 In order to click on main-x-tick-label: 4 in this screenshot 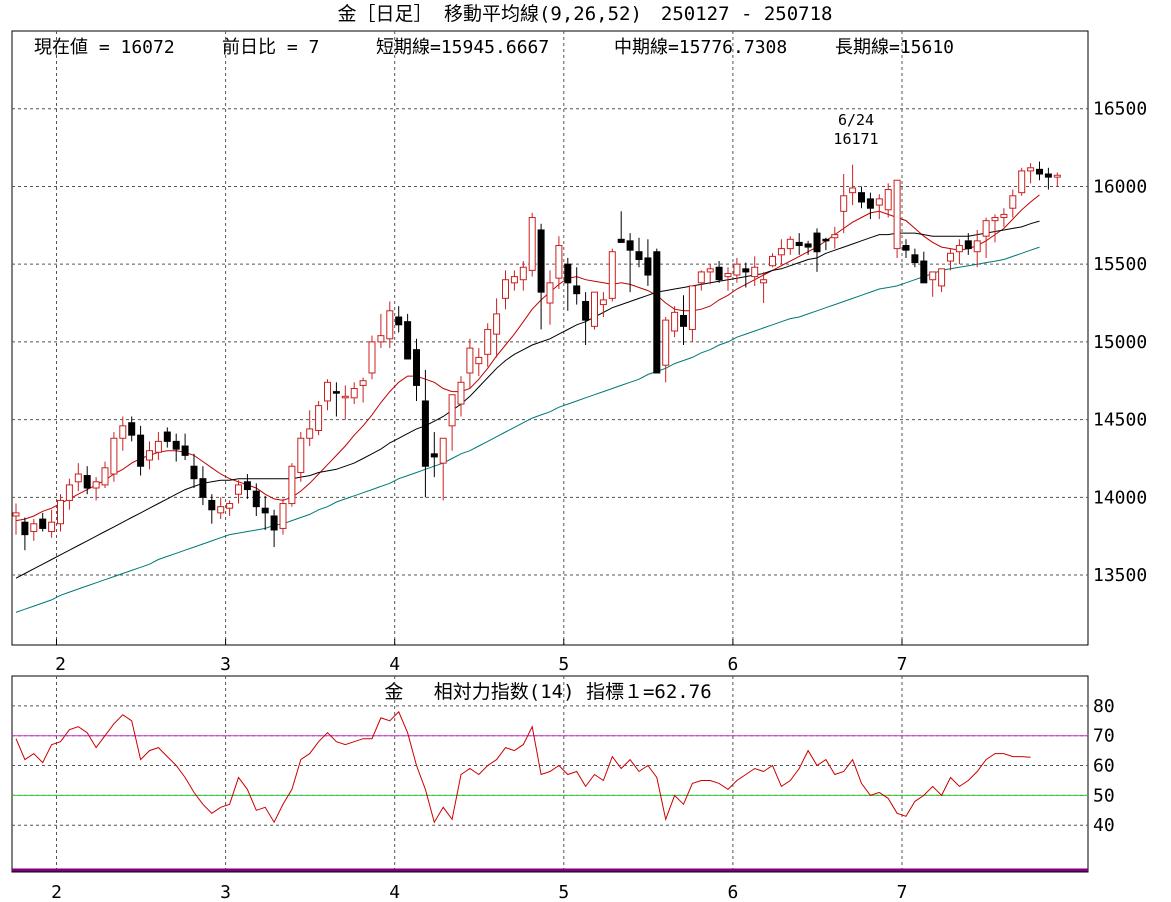, I will do `click(394, 664)`.